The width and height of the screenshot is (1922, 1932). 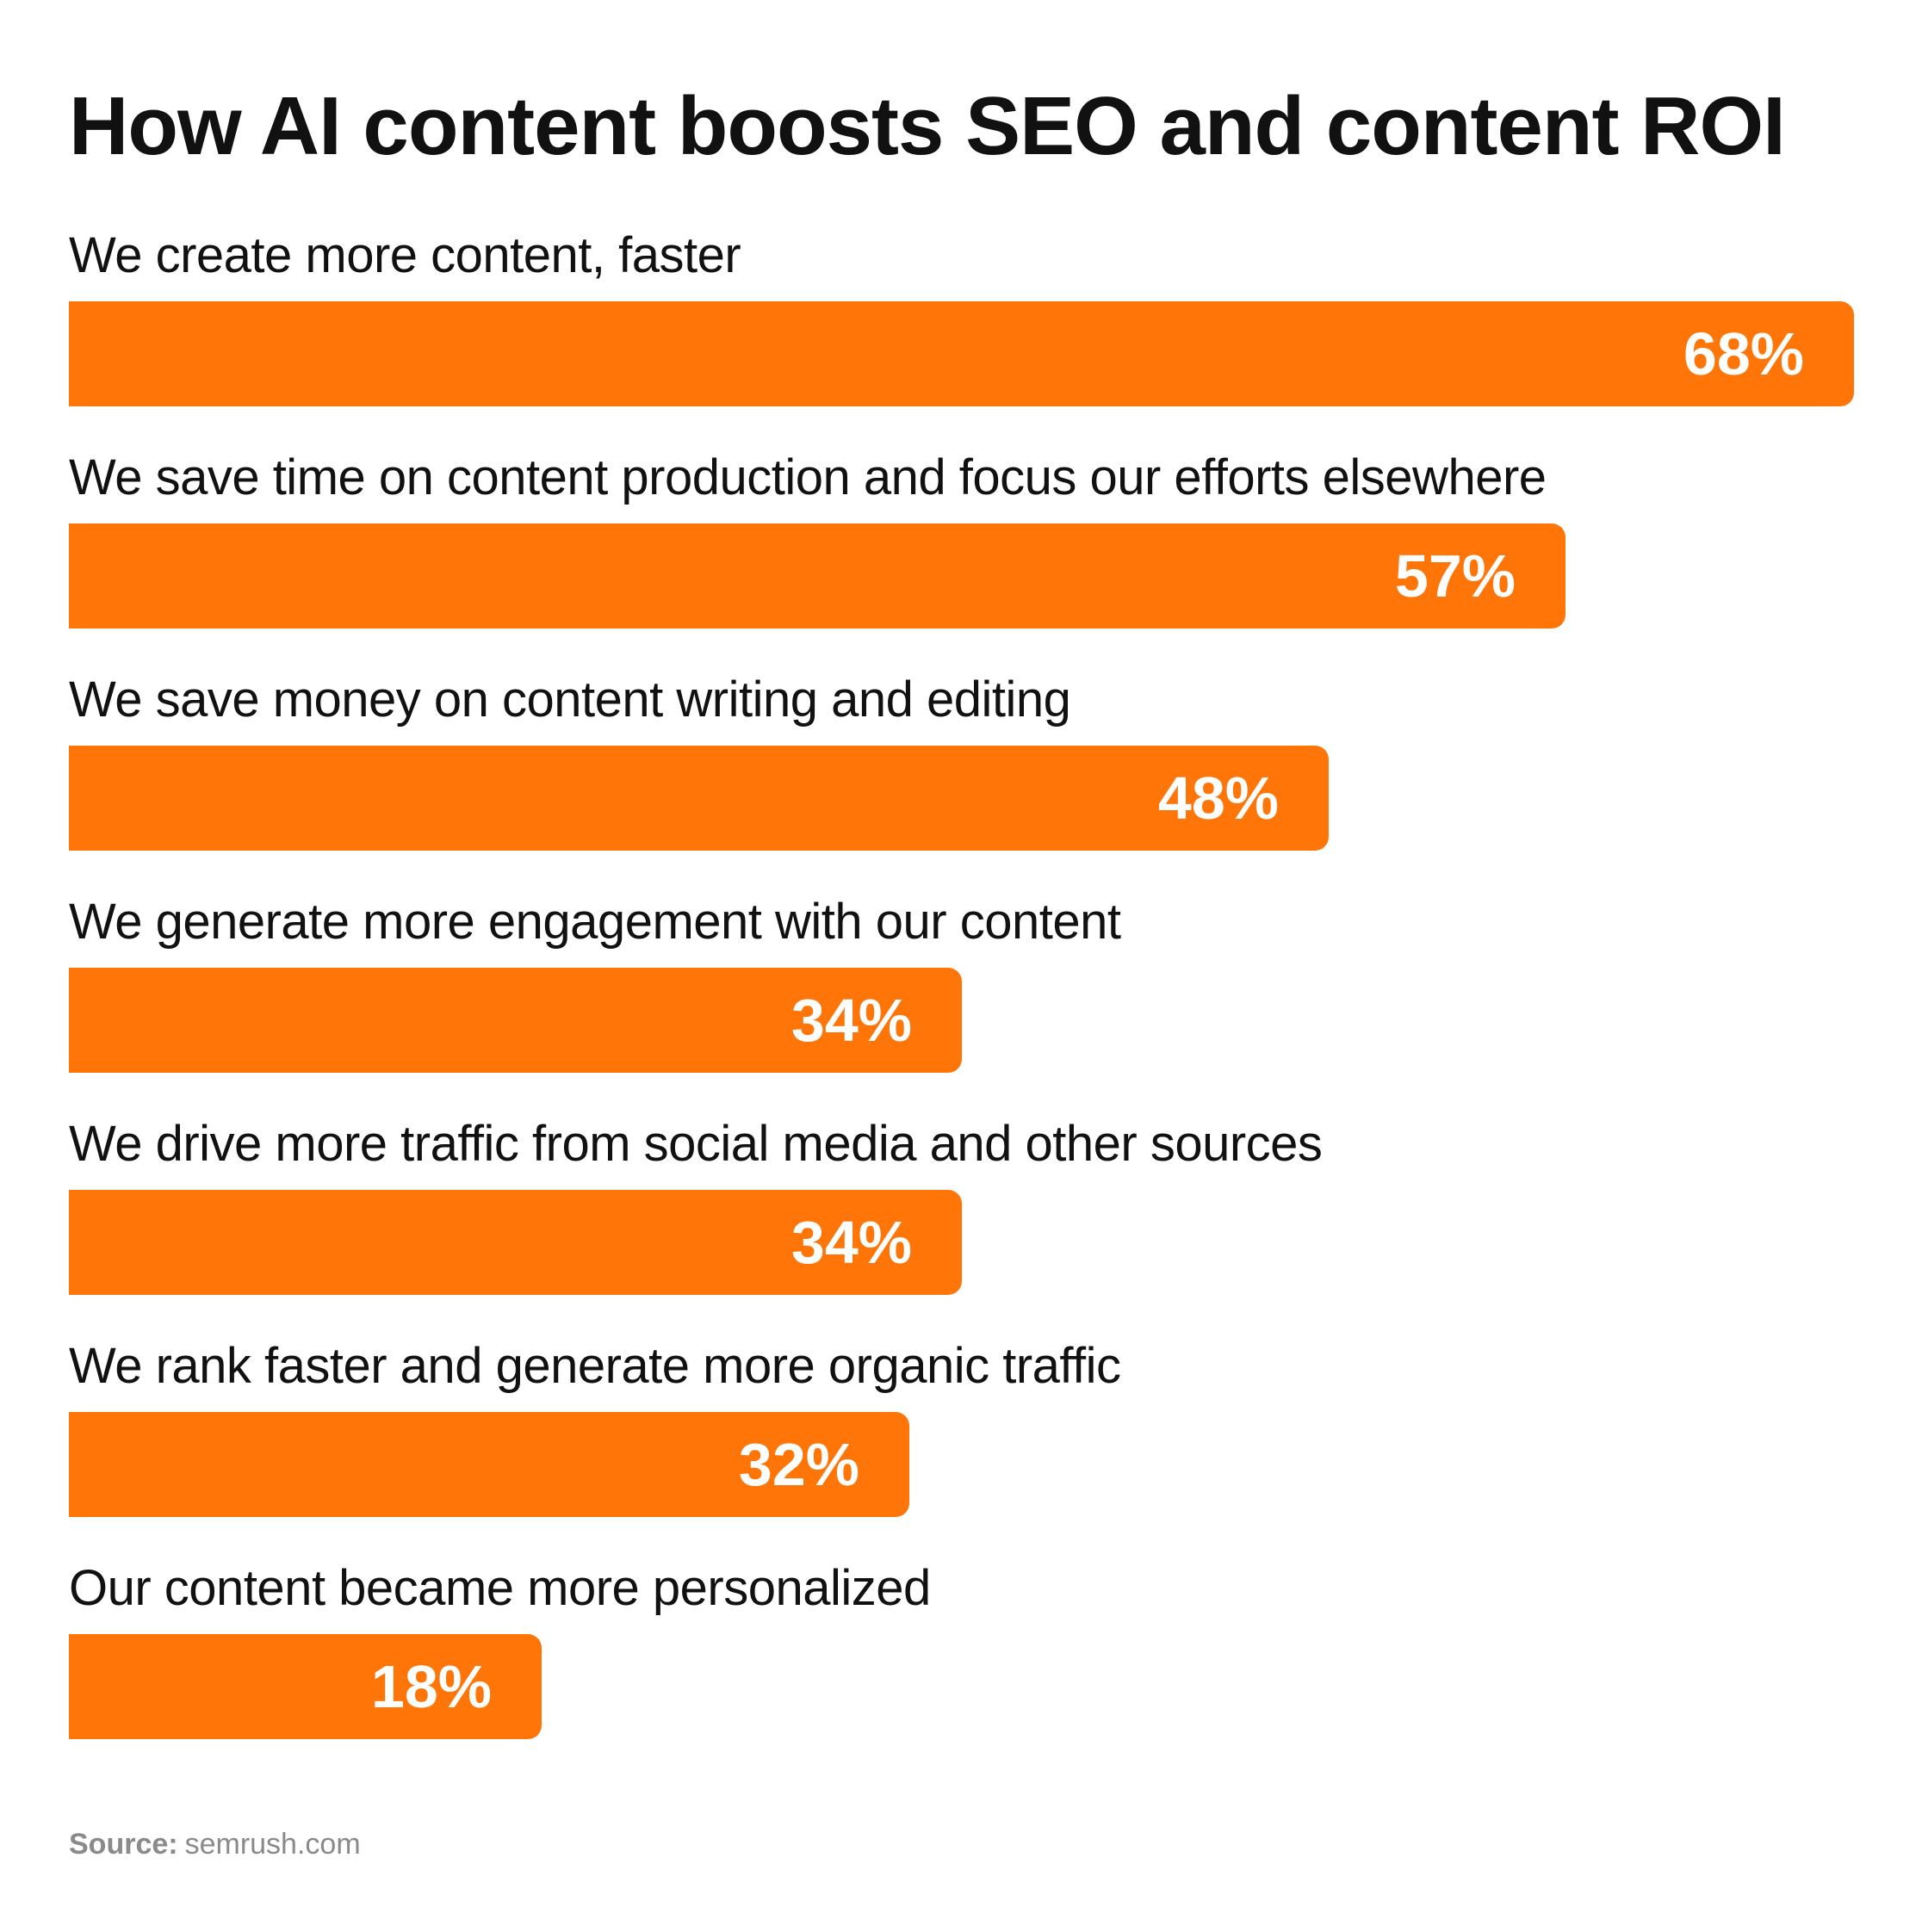 What do you see at coordinates (500, 1588) in the screenshot?
I see `bar-category-label: Our content became more personalized` at bounding box center [500, 1588].